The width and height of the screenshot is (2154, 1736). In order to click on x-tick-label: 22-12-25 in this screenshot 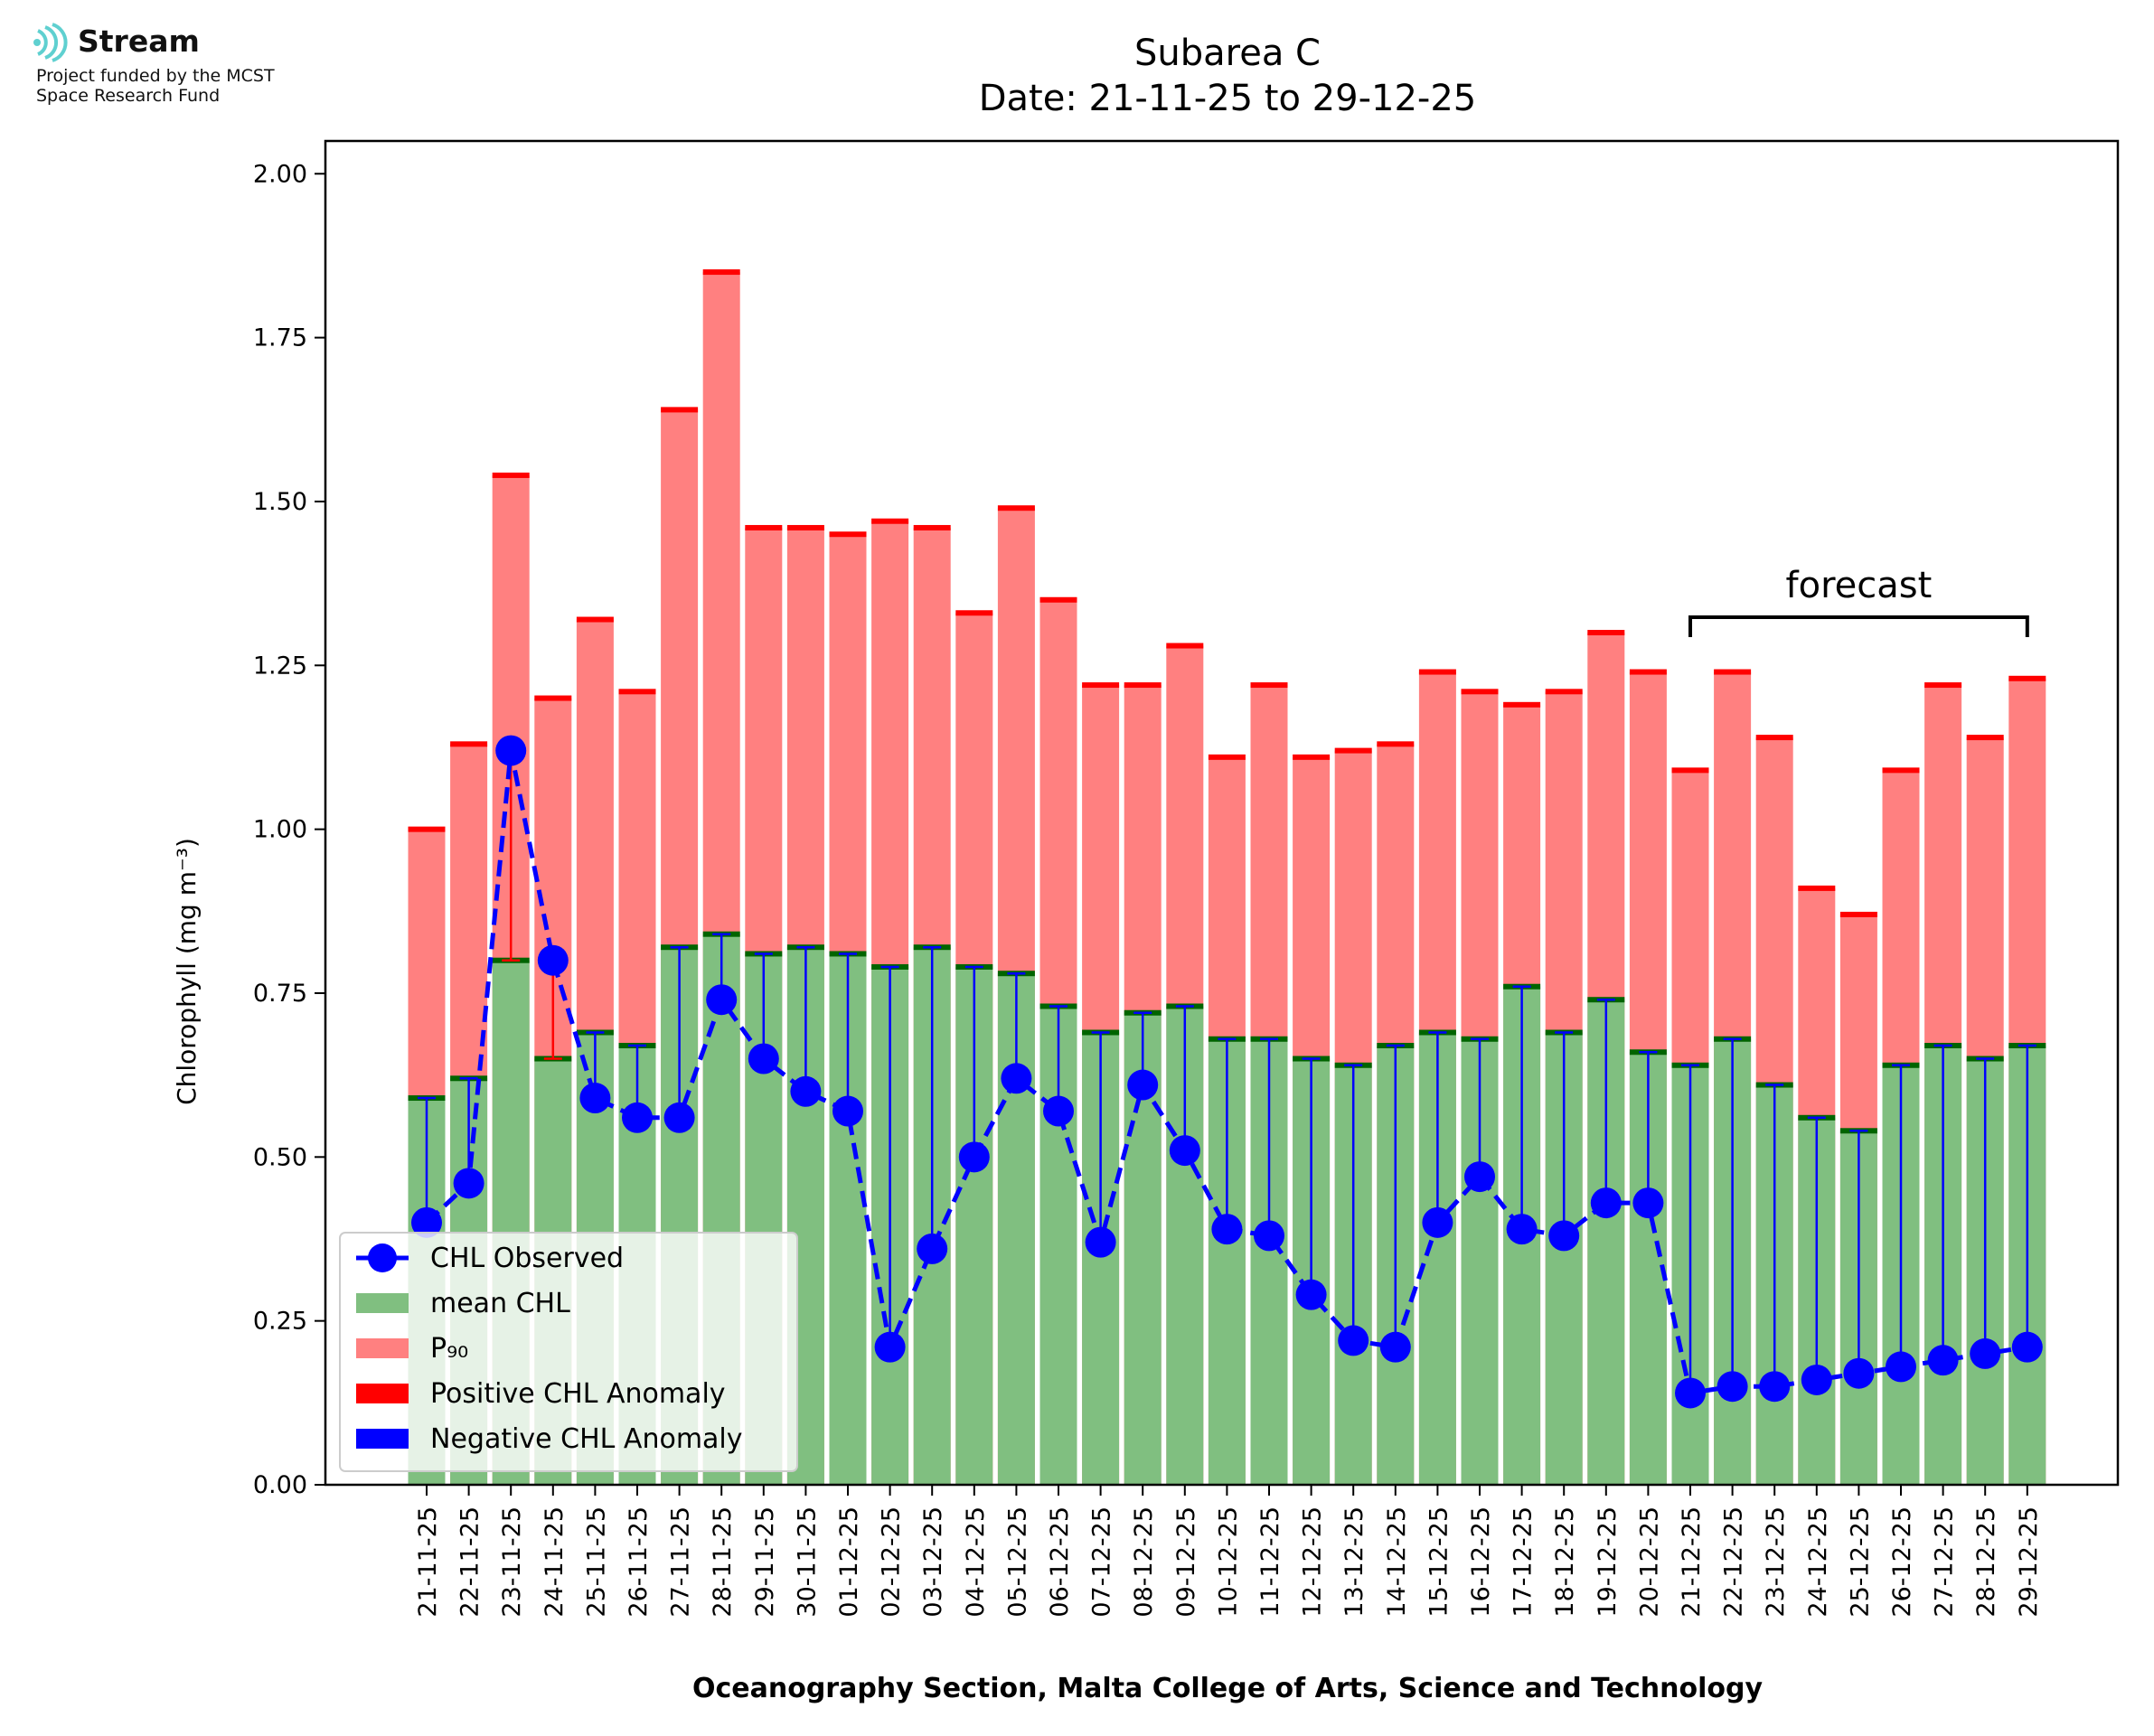, I will do `click(1734, 1562)`.